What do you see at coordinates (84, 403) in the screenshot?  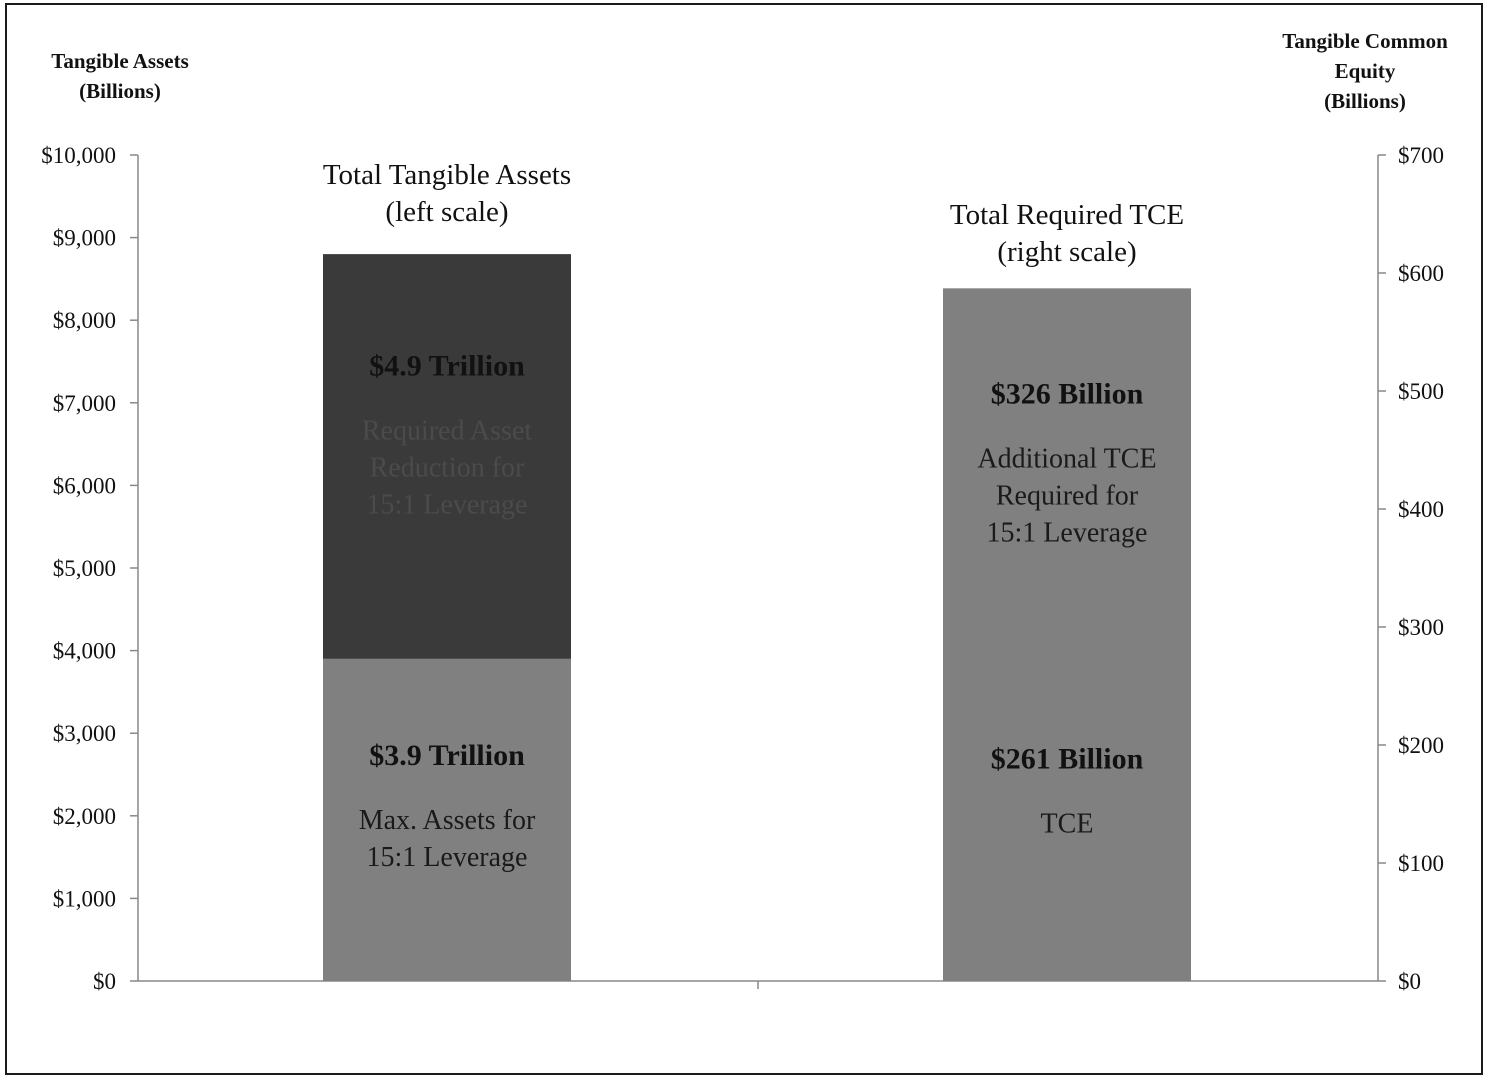 I see `left-axis-tick-label: $7,000` at bounding box center [84, 403].